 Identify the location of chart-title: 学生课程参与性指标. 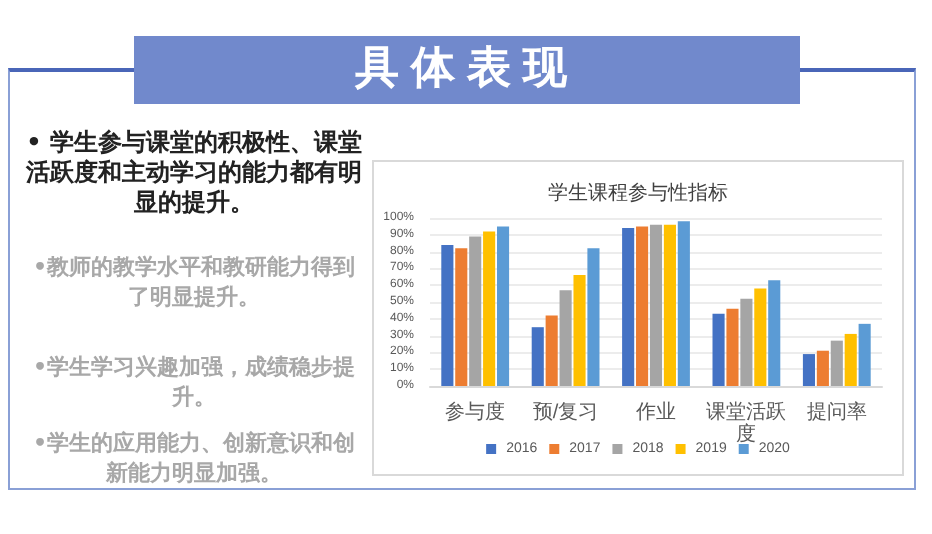
(638, 193).